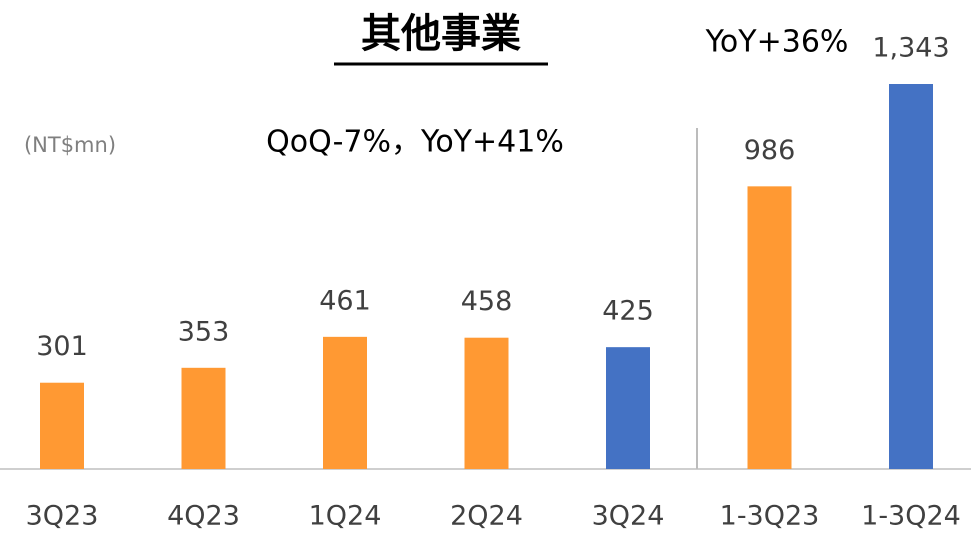 Image resolution: width=971 pixels, height=534 pixels. I want to click on chart-title: 其他事業, so click(441, 34).